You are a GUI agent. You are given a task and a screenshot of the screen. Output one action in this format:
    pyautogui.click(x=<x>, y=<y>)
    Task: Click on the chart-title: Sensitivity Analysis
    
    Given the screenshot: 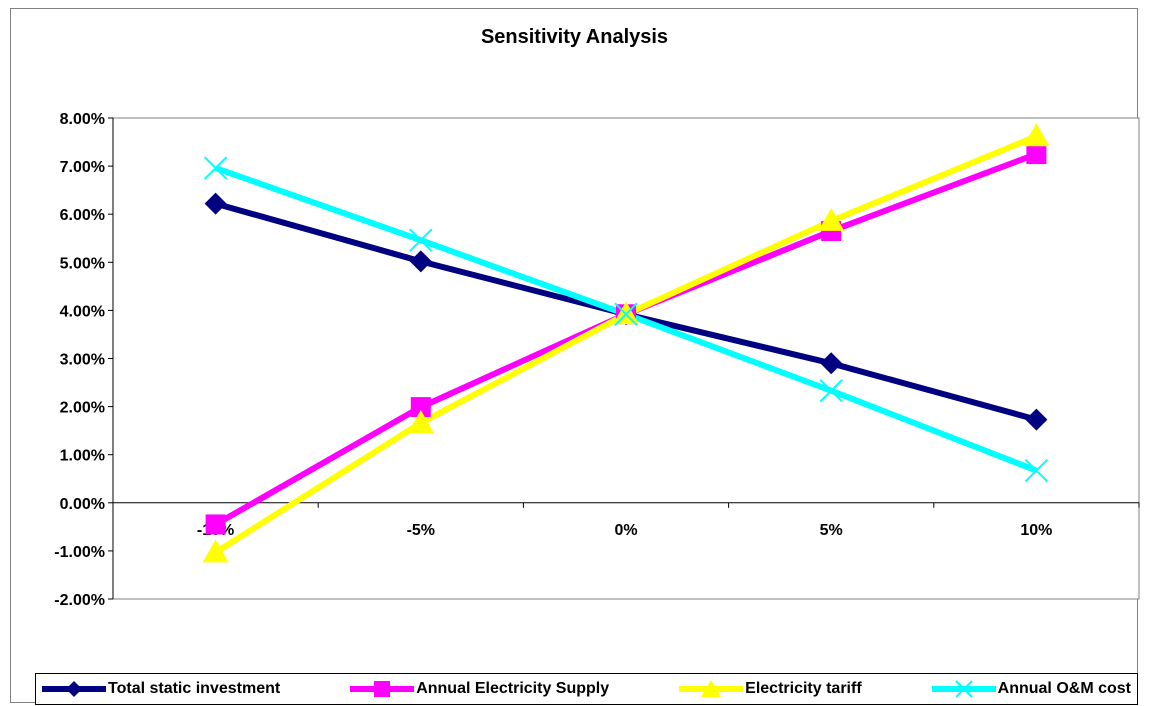 What is the action you would take?
    pyautogui.click(x=574, y=37)
    